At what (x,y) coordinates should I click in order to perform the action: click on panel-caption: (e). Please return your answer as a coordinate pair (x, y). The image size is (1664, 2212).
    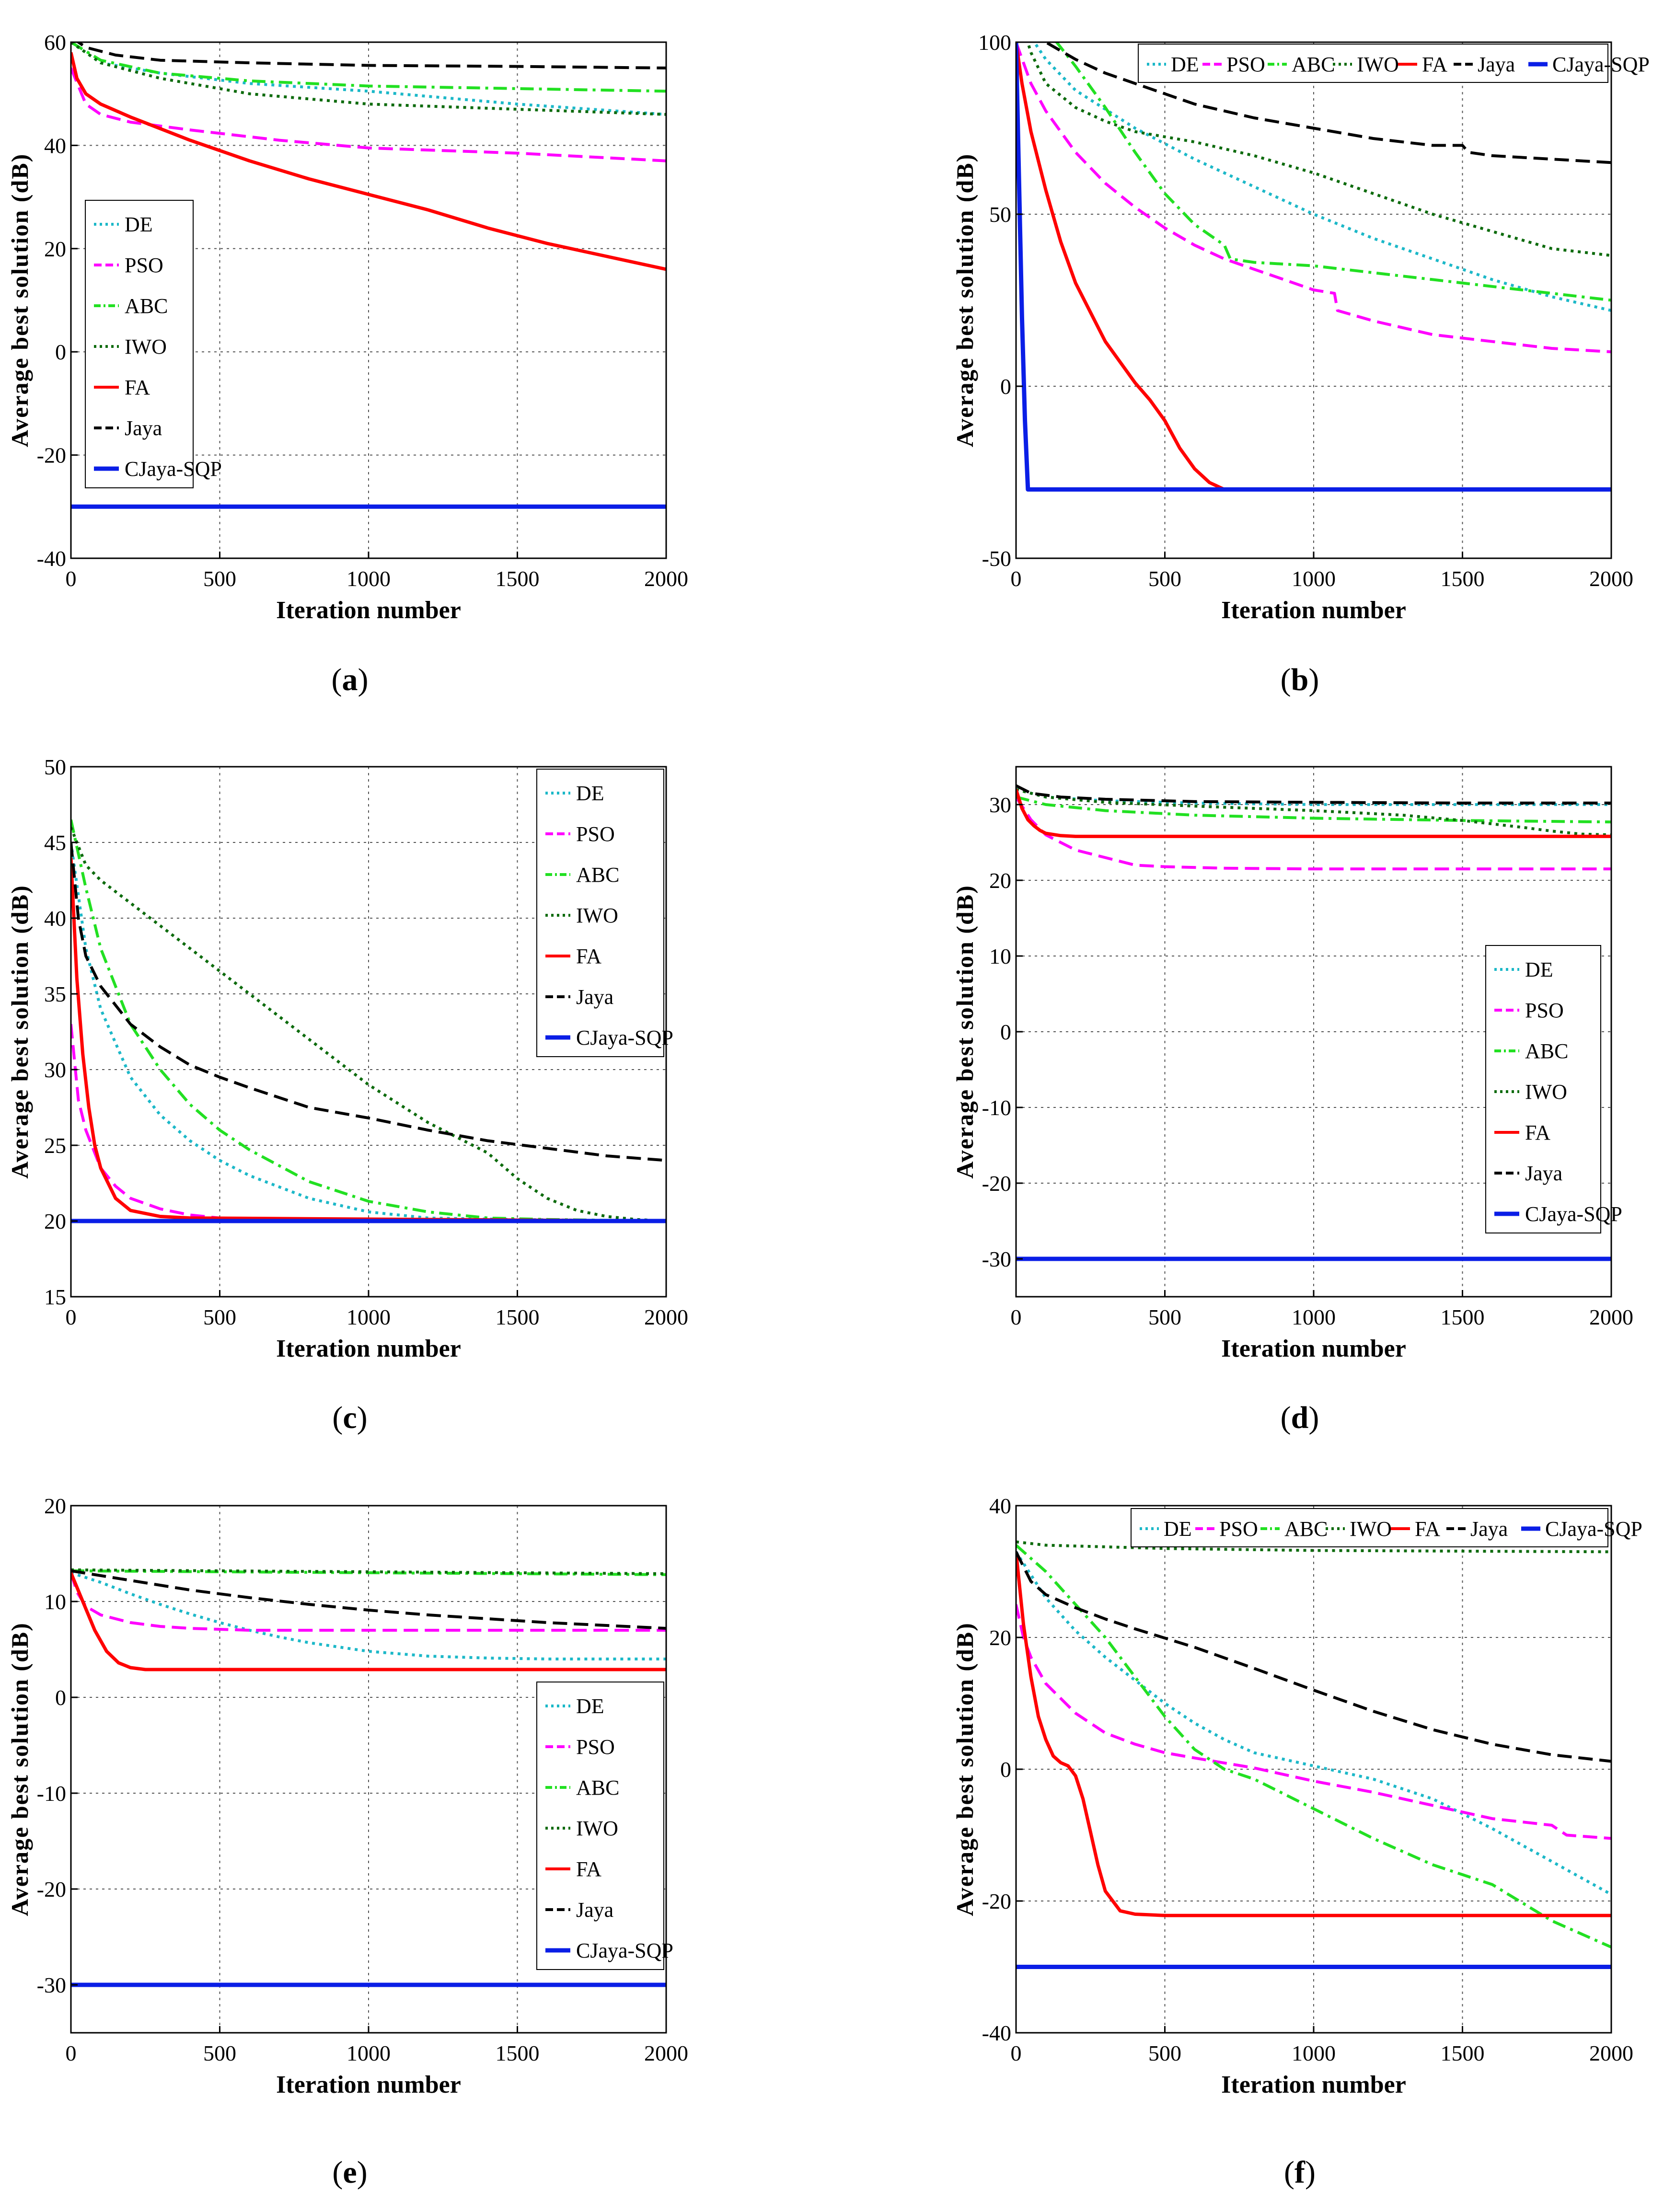
    Looking at the image, I should click on (349, 2173).